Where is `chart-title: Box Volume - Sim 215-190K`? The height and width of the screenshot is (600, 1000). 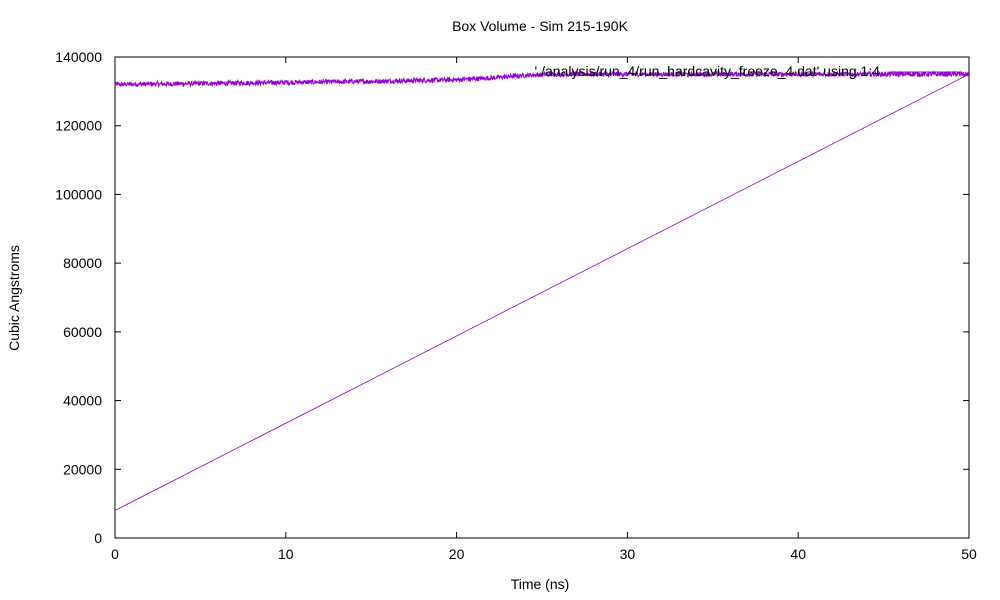
chart-title: Box Volume - Sim 215-190K is located at coordinates (540, 26).